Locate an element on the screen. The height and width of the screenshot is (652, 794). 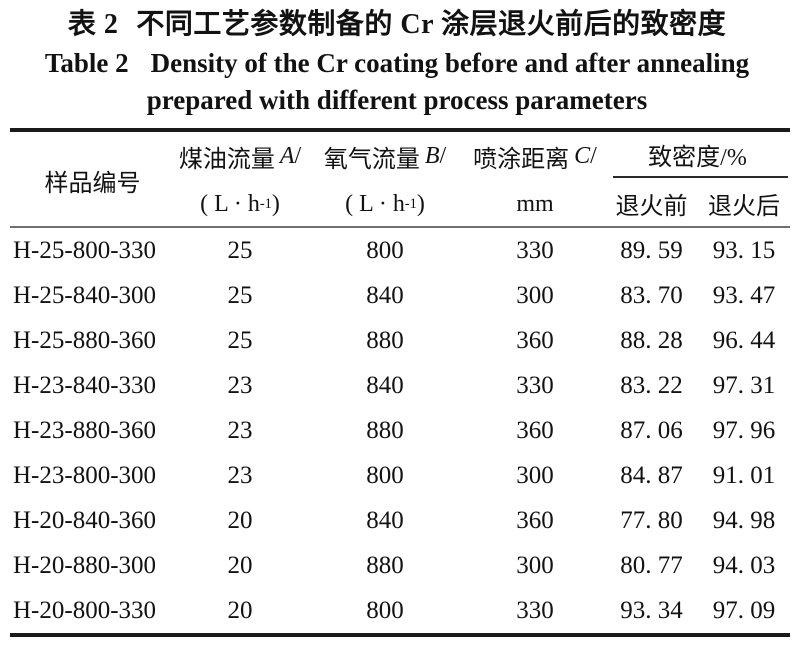
cell-density-before: 93. 34 is located at coordinates (651, 610).